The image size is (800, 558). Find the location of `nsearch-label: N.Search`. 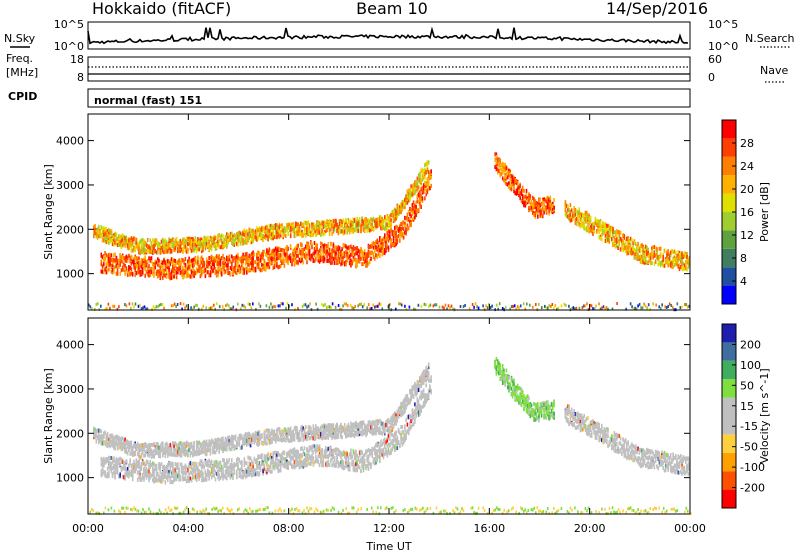

nsearch-label: N.Search is located at coordinates (770, 38).